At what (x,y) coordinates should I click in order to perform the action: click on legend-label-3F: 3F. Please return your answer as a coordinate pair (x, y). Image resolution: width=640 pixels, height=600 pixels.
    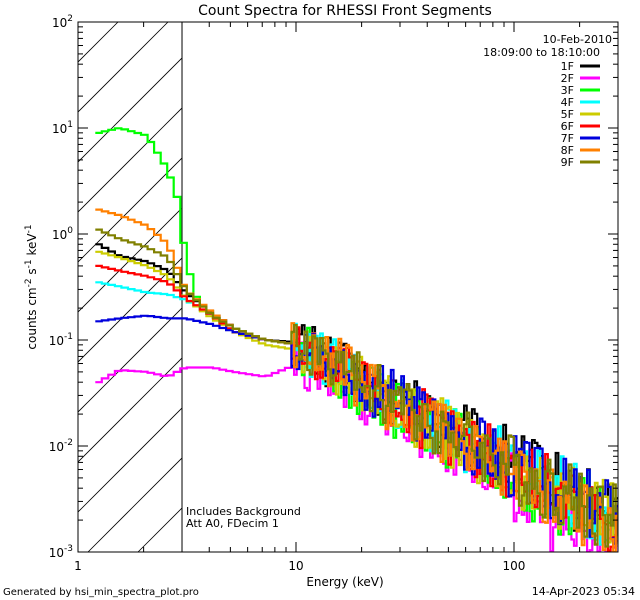
    Looking at the image, I should click on (567, 90).